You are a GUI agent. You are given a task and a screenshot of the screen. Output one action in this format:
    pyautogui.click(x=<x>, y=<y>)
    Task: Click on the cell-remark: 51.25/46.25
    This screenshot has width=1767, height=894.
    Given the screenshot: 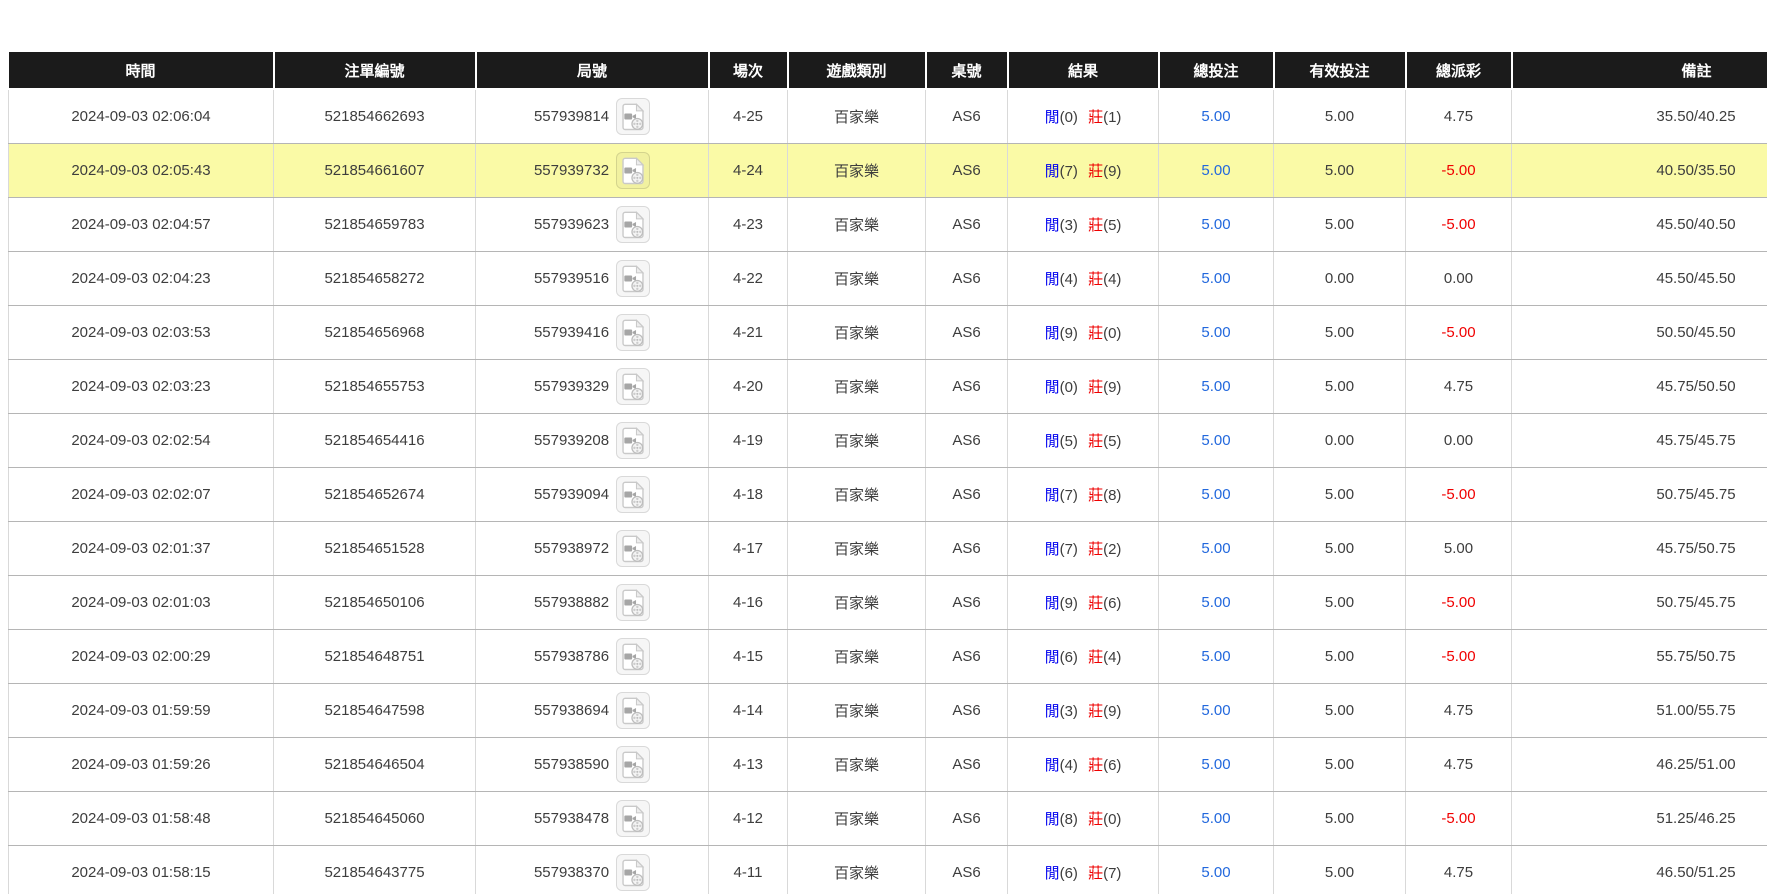 What is the action you would take?
    pyautogui.click(x=1639, y=818)
    